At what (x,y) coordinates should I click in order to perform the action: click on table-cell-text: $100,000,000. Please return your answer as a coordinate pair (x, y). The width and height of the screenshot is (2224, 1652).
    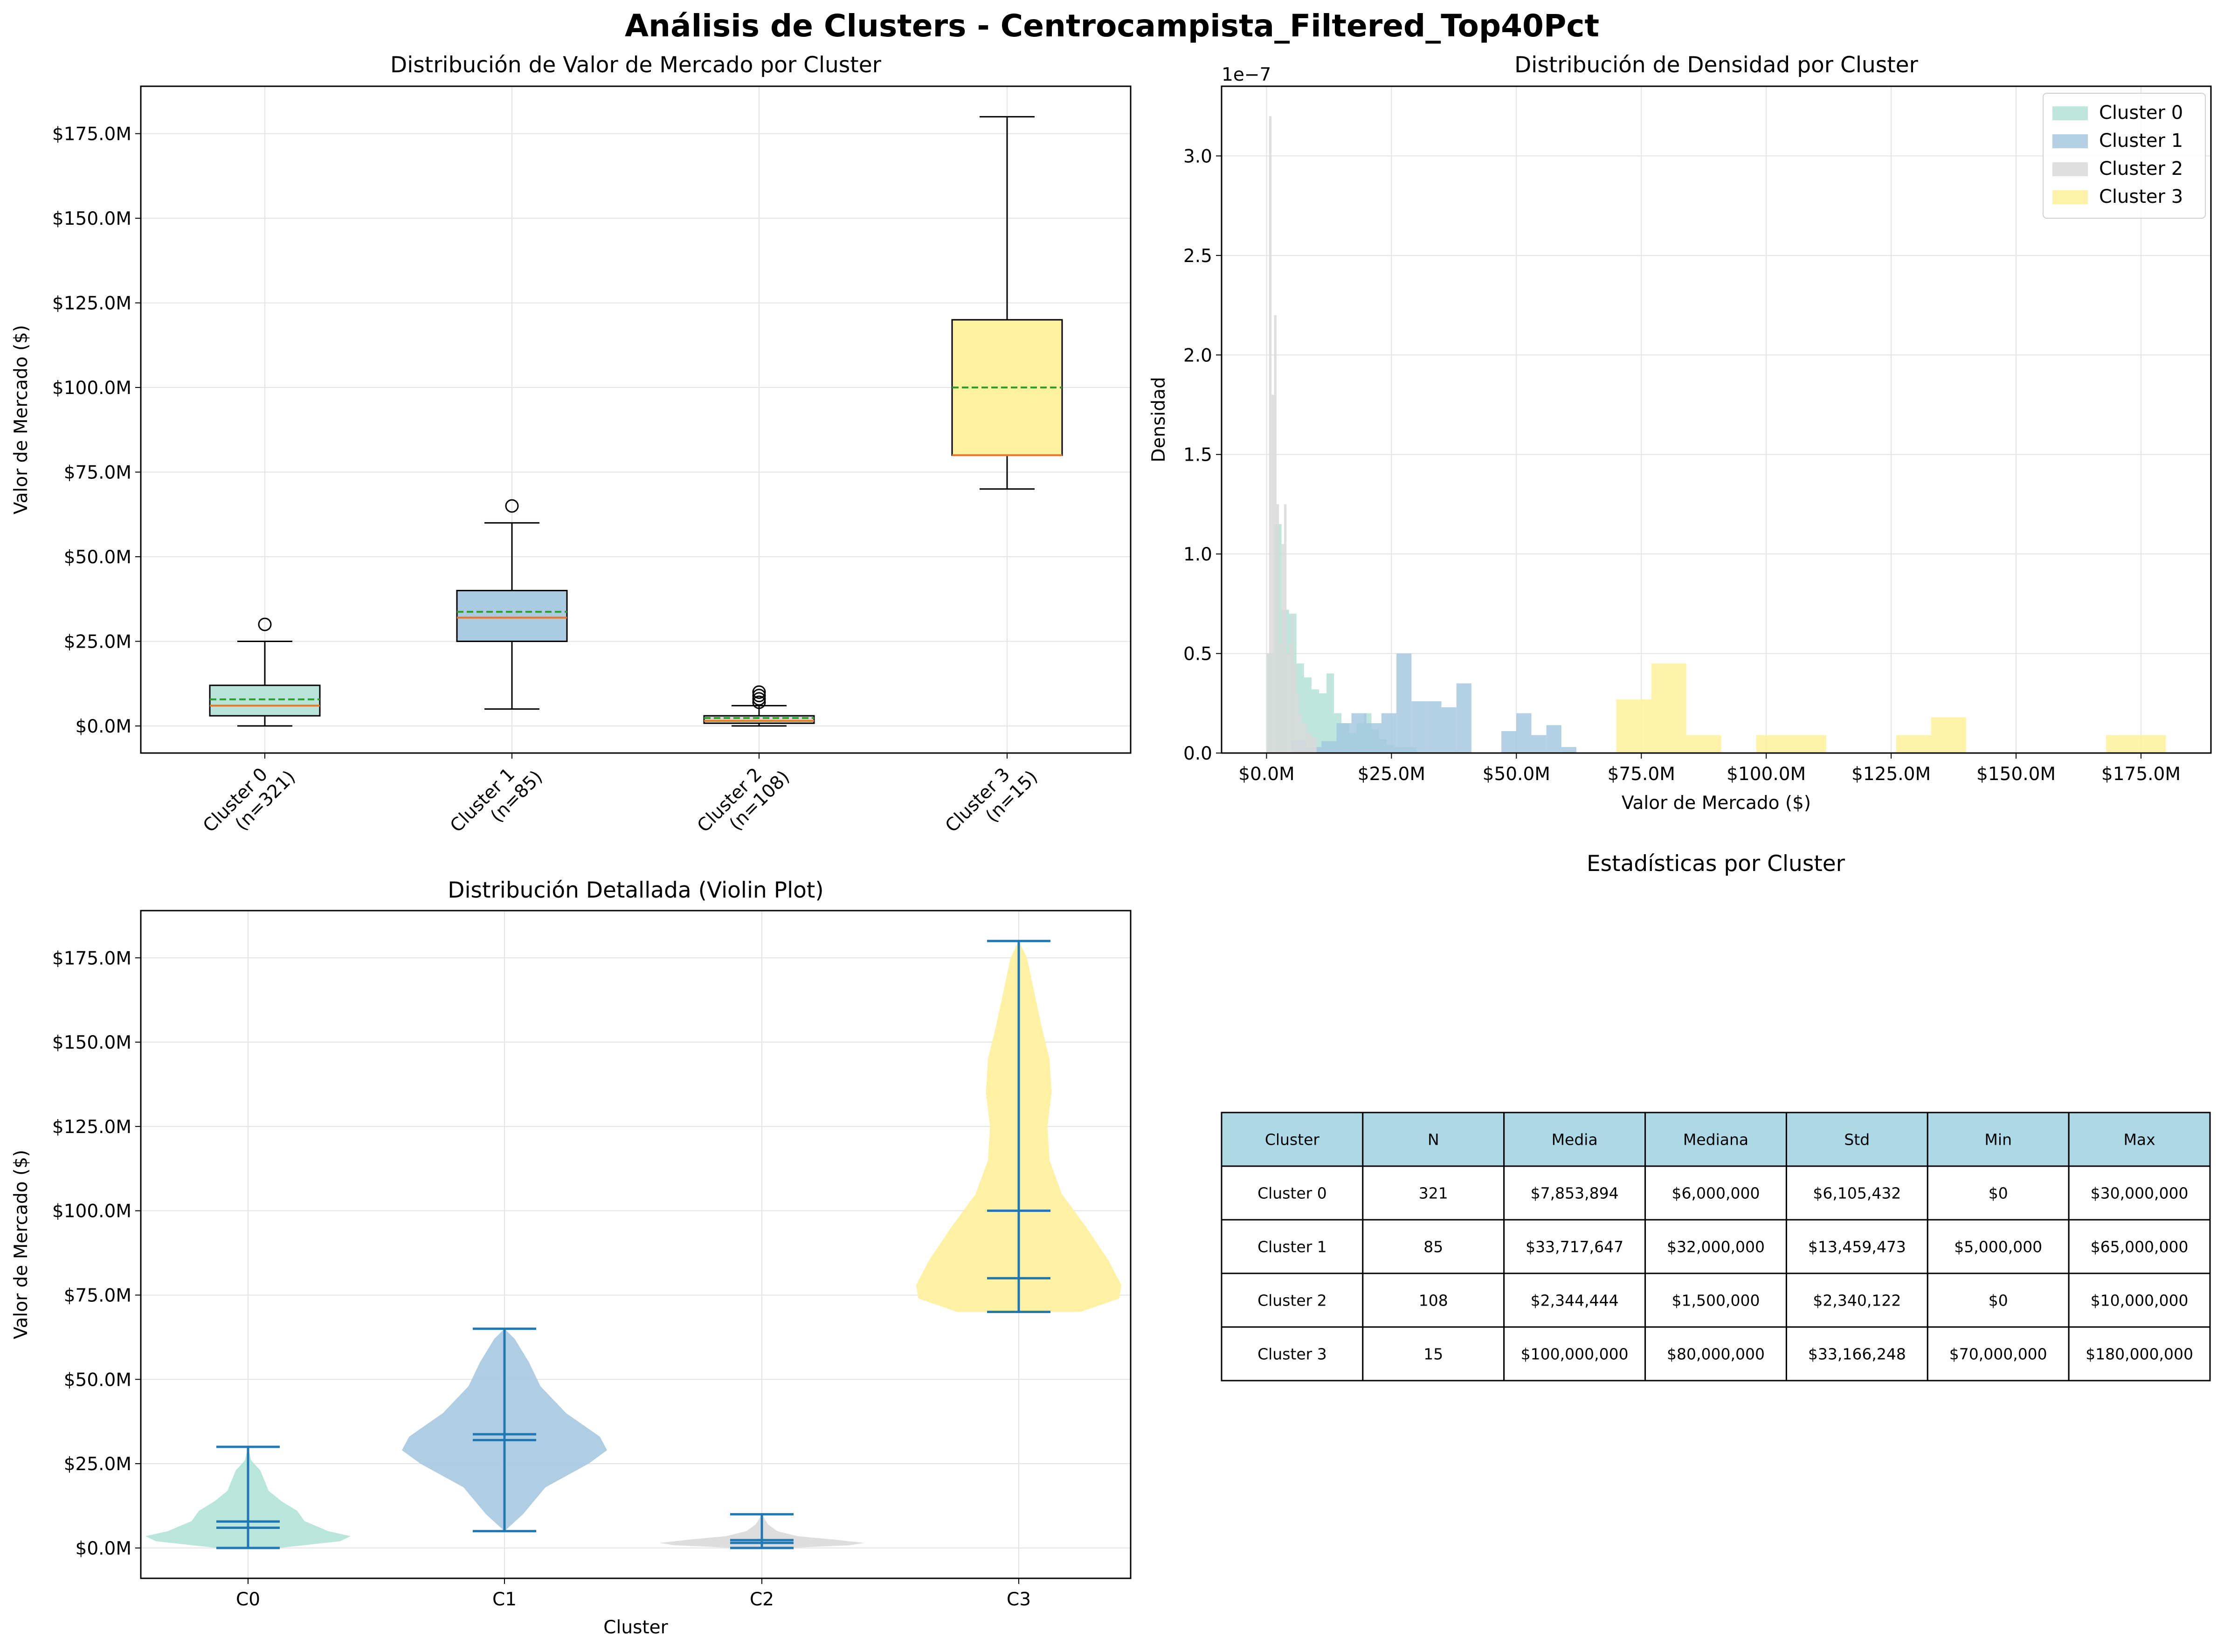
    Looking at the image, I should click on (1575, 1354).